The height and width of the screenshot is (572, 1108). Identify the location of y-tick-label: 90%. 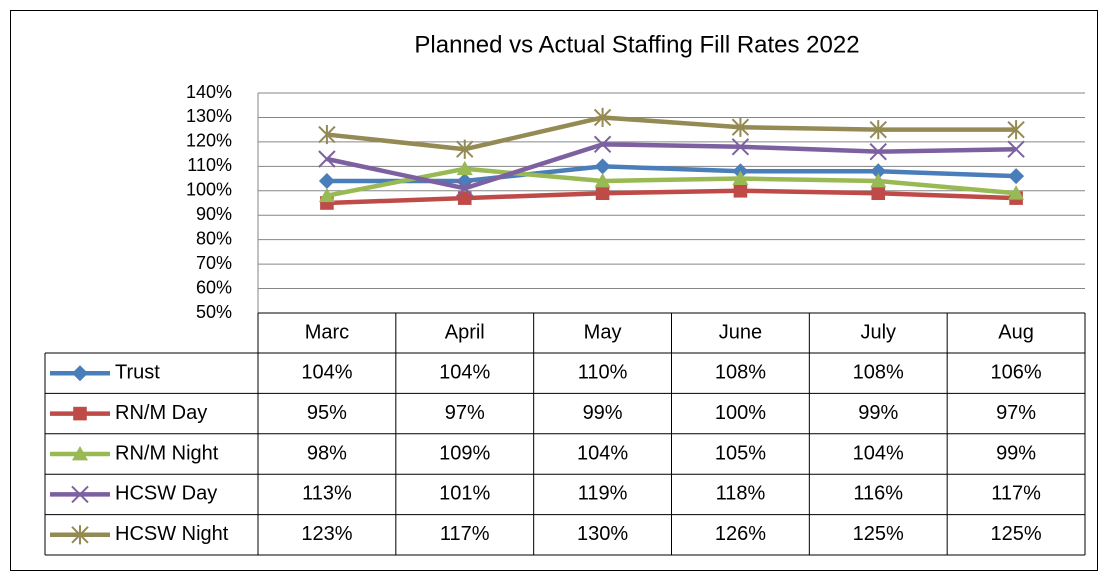
(214, 214).